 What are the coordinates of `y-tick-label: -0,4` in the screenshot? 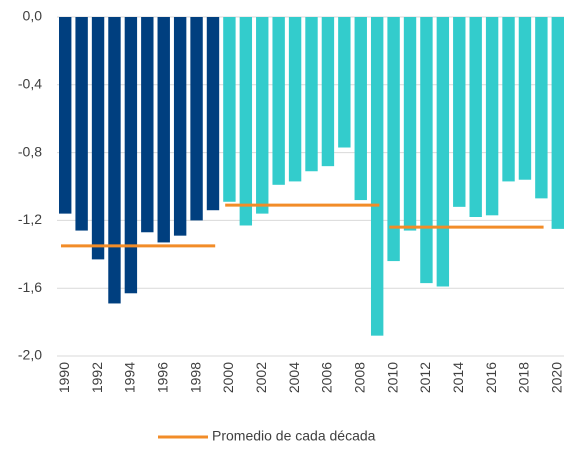 It's located at (30, 84).